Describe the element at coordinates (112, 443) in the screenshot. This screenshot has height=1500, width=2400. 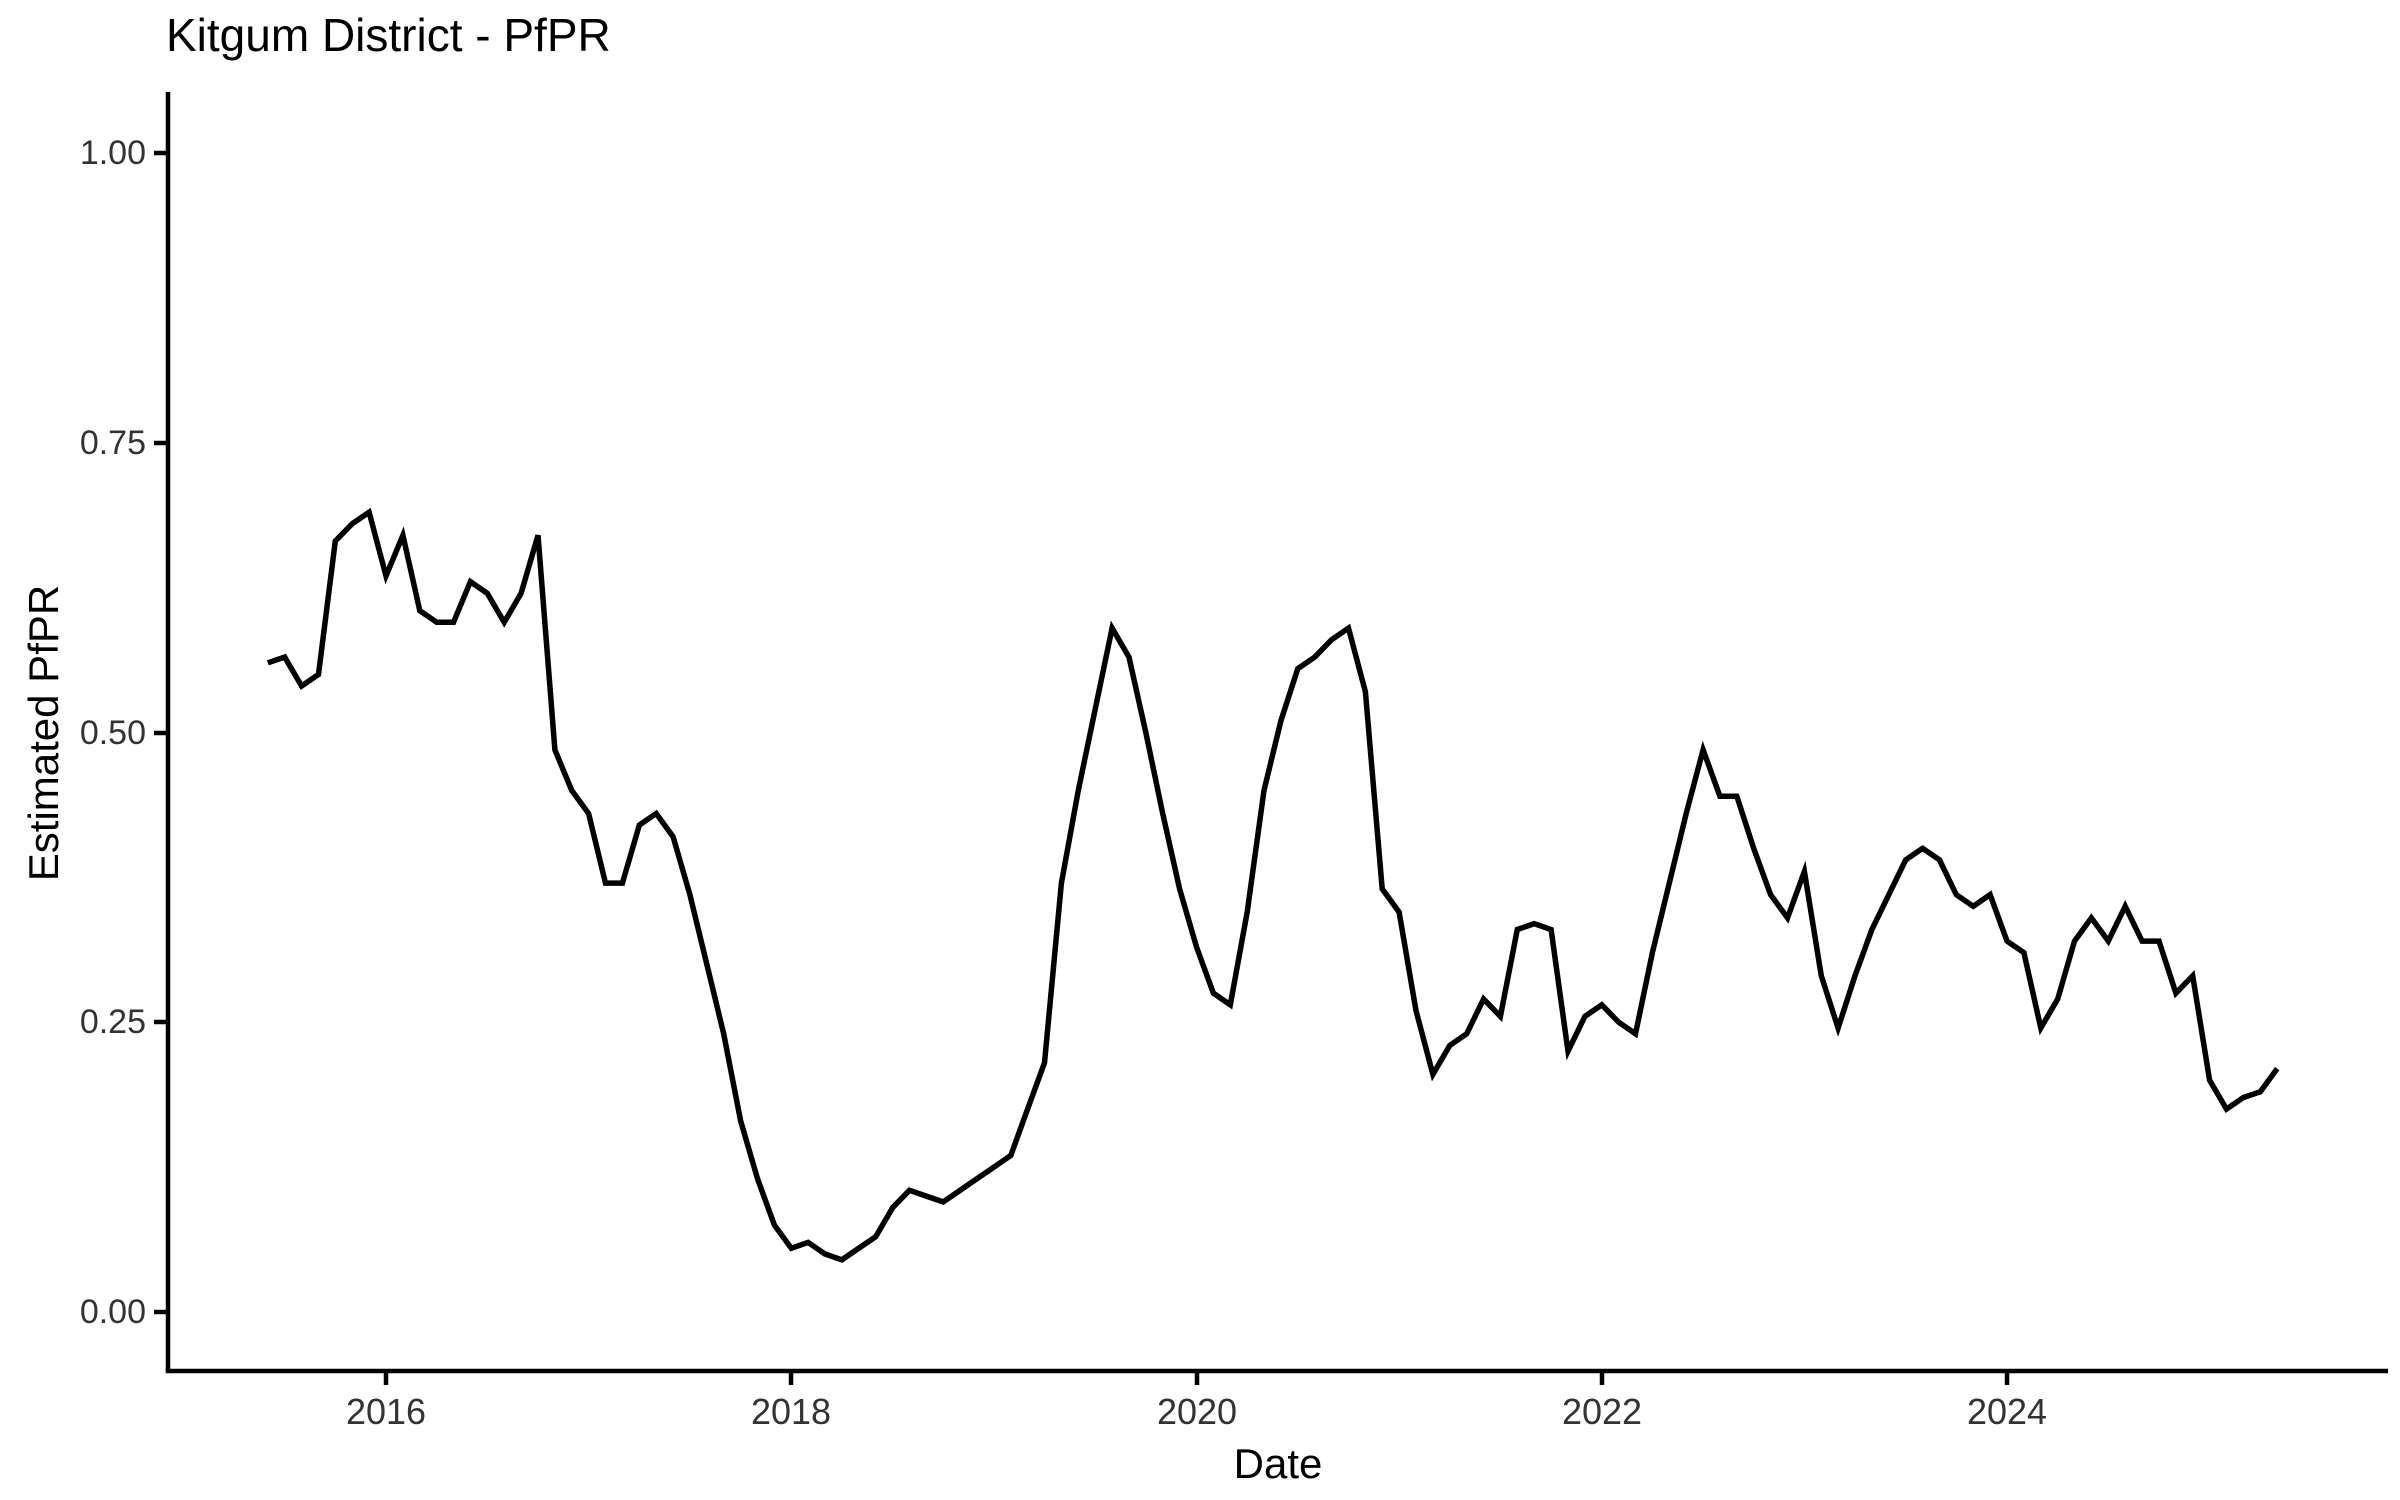
I see `y-tick-label-0.75: 0.75` at that location.